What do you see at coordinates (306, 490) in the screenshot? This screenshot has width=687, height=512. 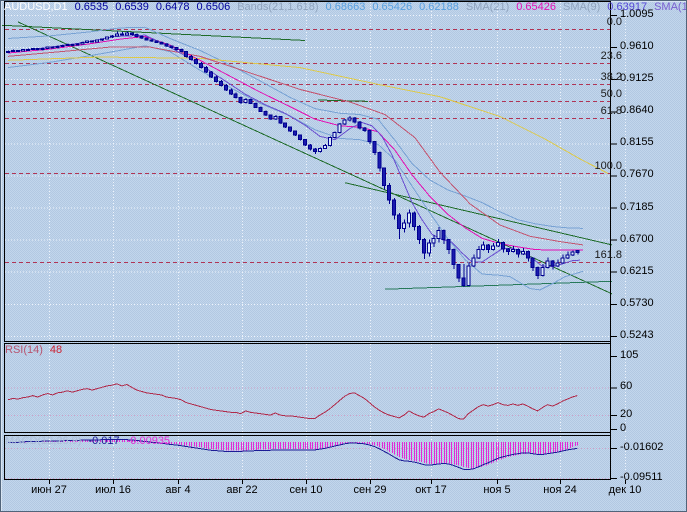 I see `date-label: сен 10` at bounding box center [306, 490].